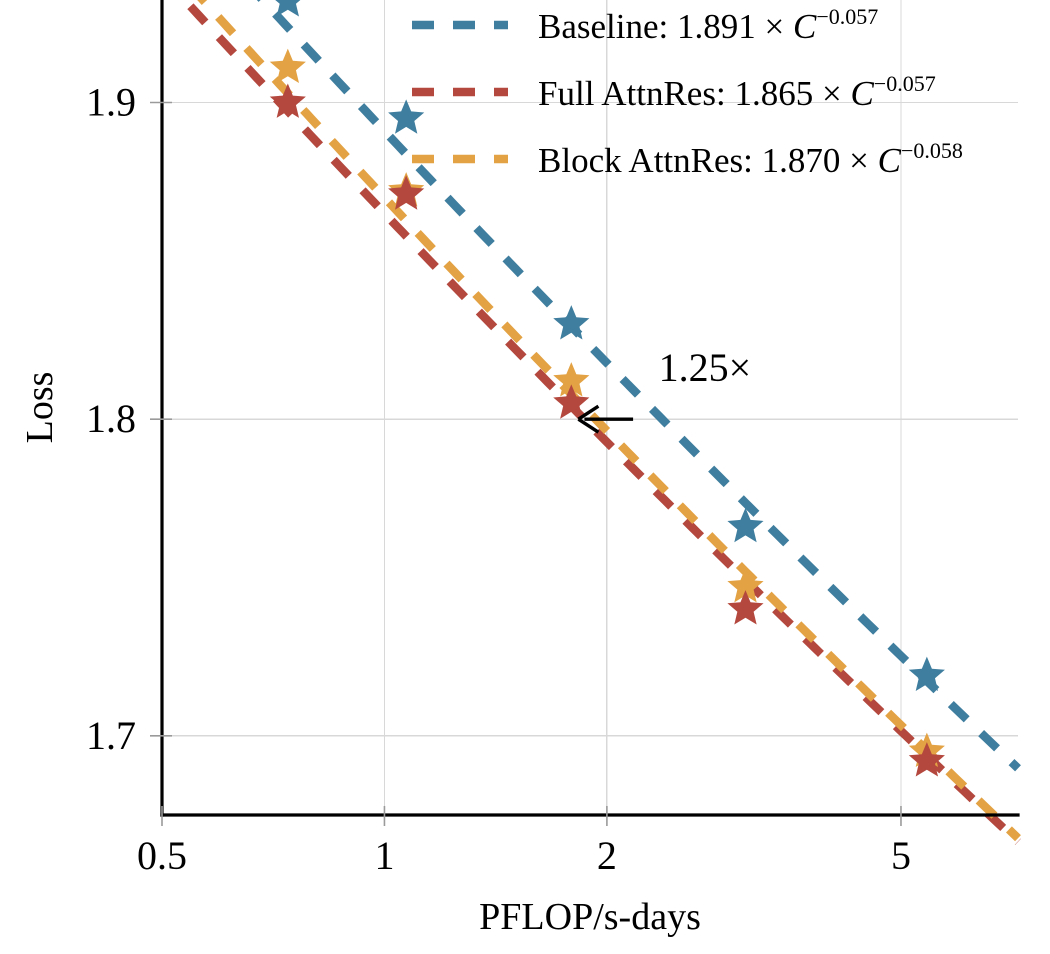 The image size is (1050, 954). What do you see at coordinates (588, 419) in the screenshot?
I see `speedup-arrow-head` at bounding box center [588, 419].